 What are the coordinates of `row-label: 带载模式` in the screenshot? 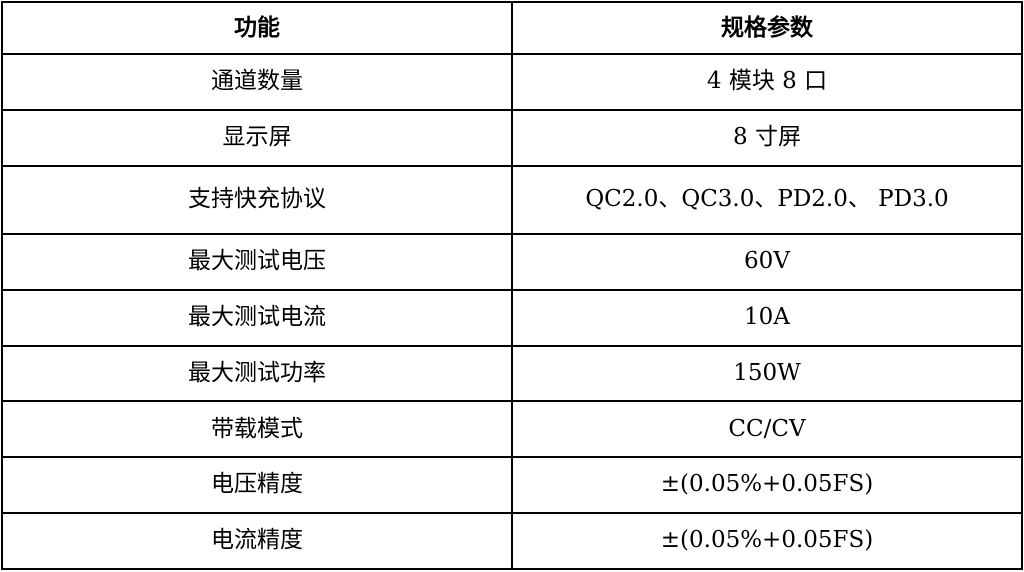 It's located at (257, 429).